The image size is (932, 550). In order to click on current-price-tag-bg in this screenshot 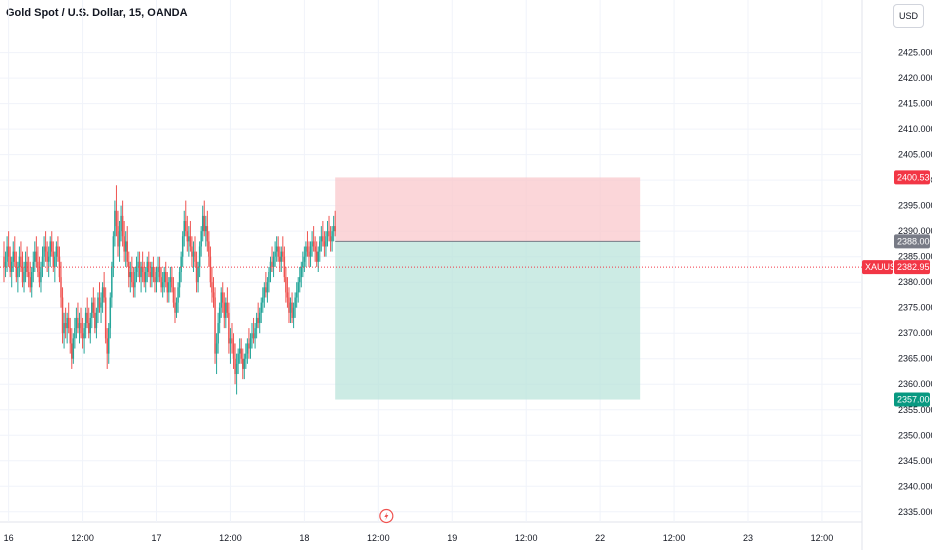, I will do `click(912, 267)`.